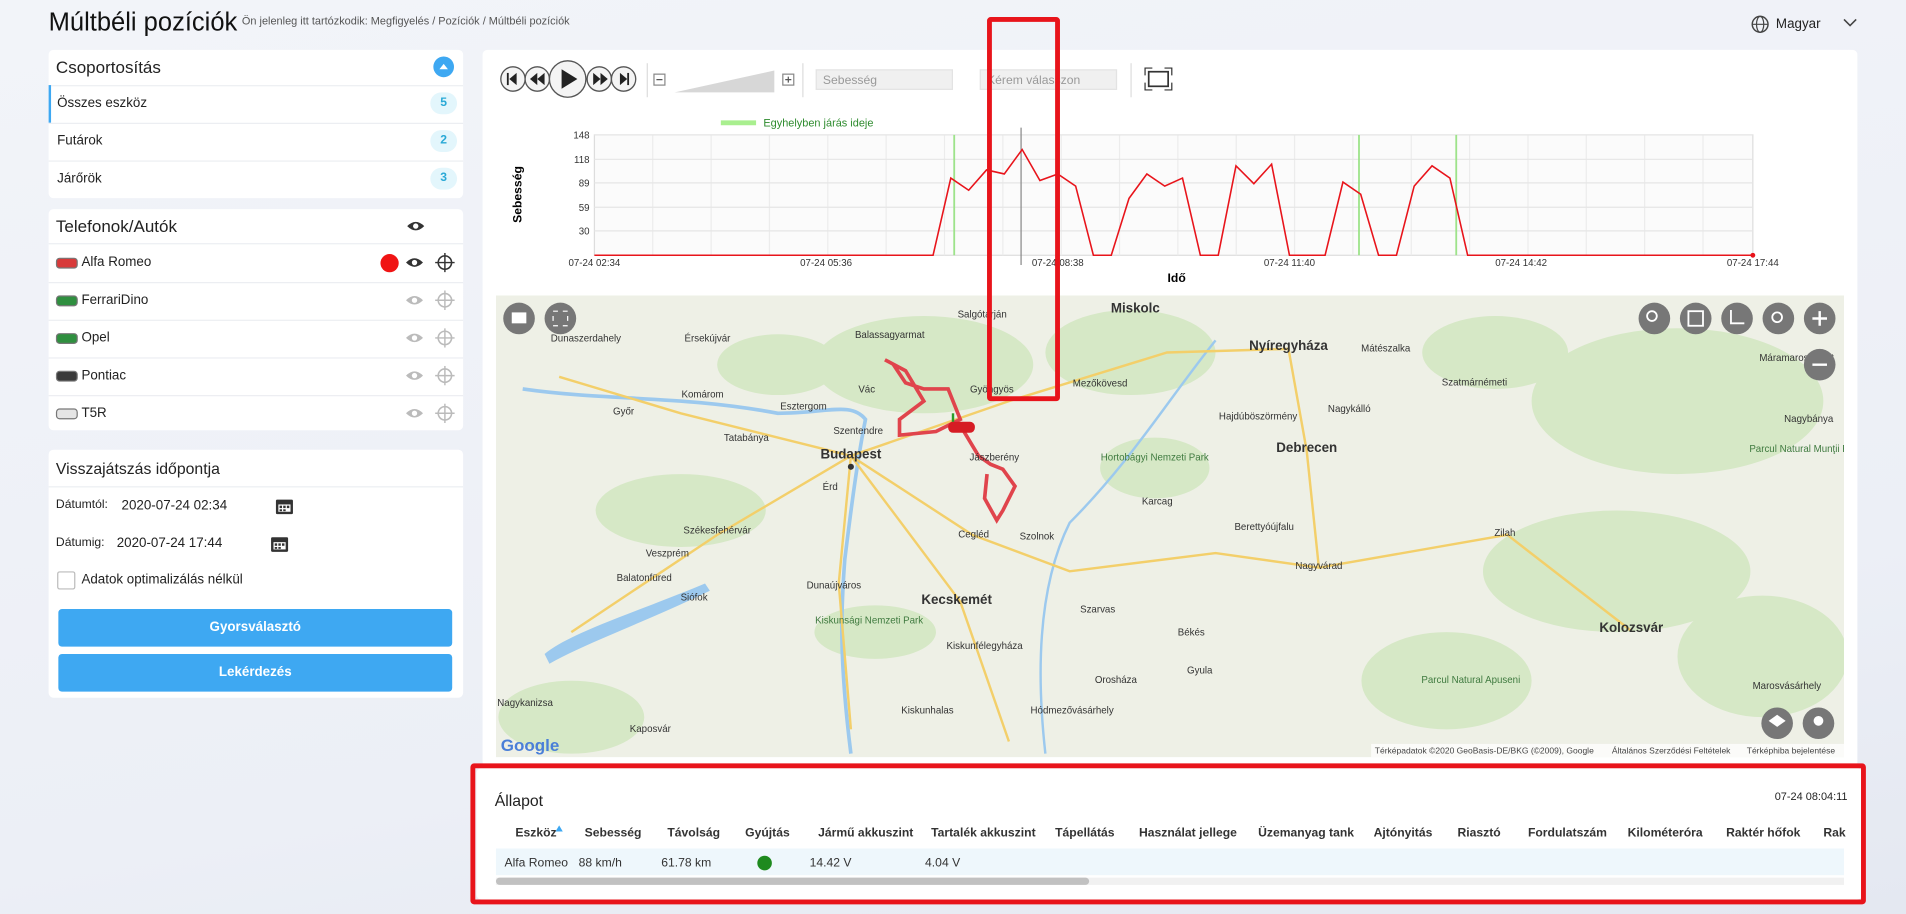 The height and width of the screenshot is (914, 1906). What do you see at coordinates (1665, 833) in the screenshot?
I see `column-header: Kilométeróra` at bounding box center [1665, 833].